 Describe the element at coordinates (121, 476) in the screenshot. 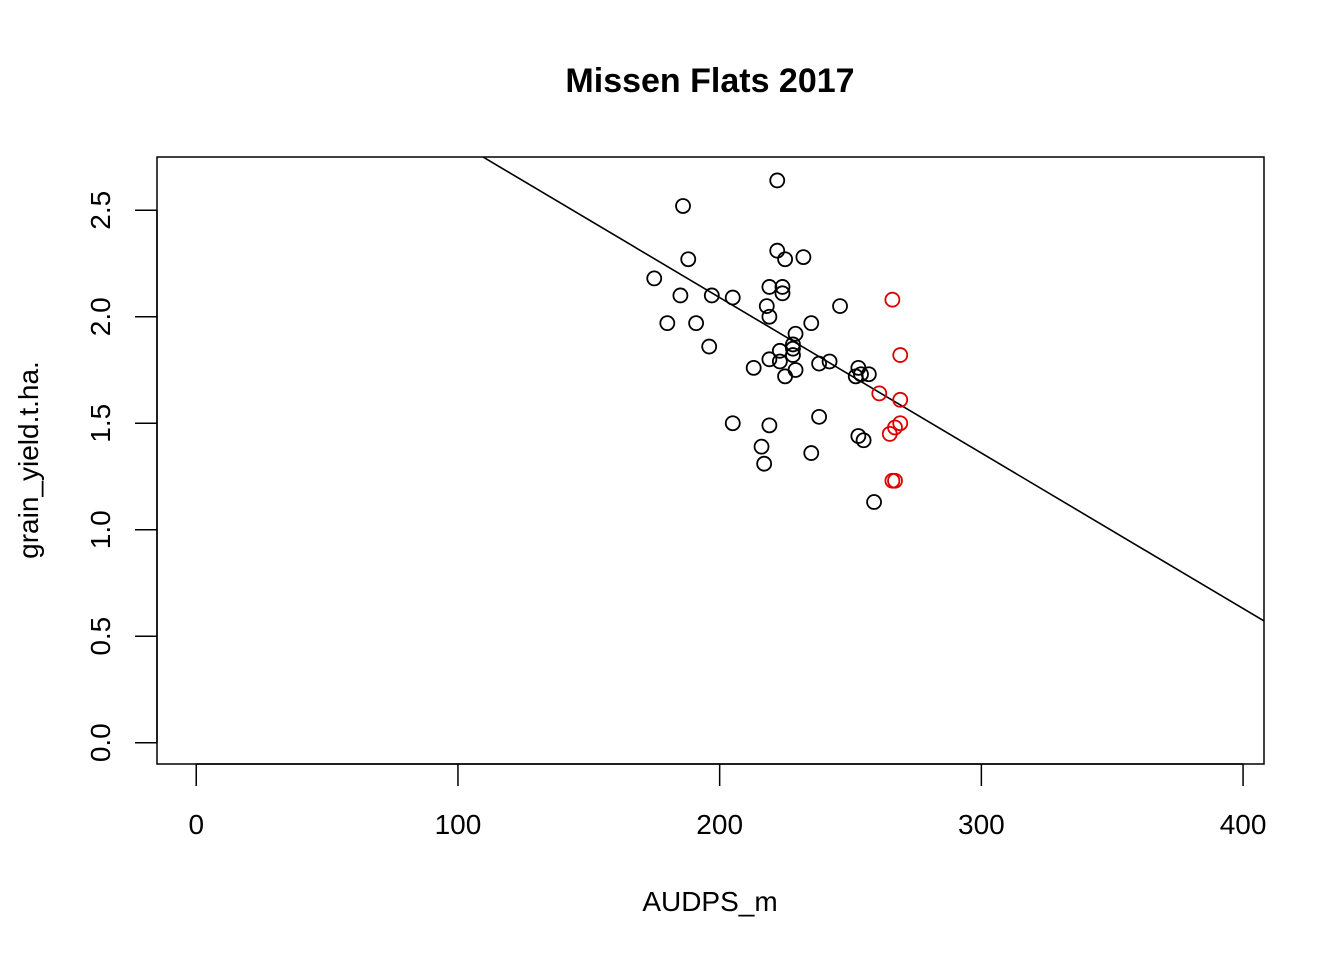

I see `y-axis: 0.0 0.5 1.0 1.5 2.0 2.5` at that location.